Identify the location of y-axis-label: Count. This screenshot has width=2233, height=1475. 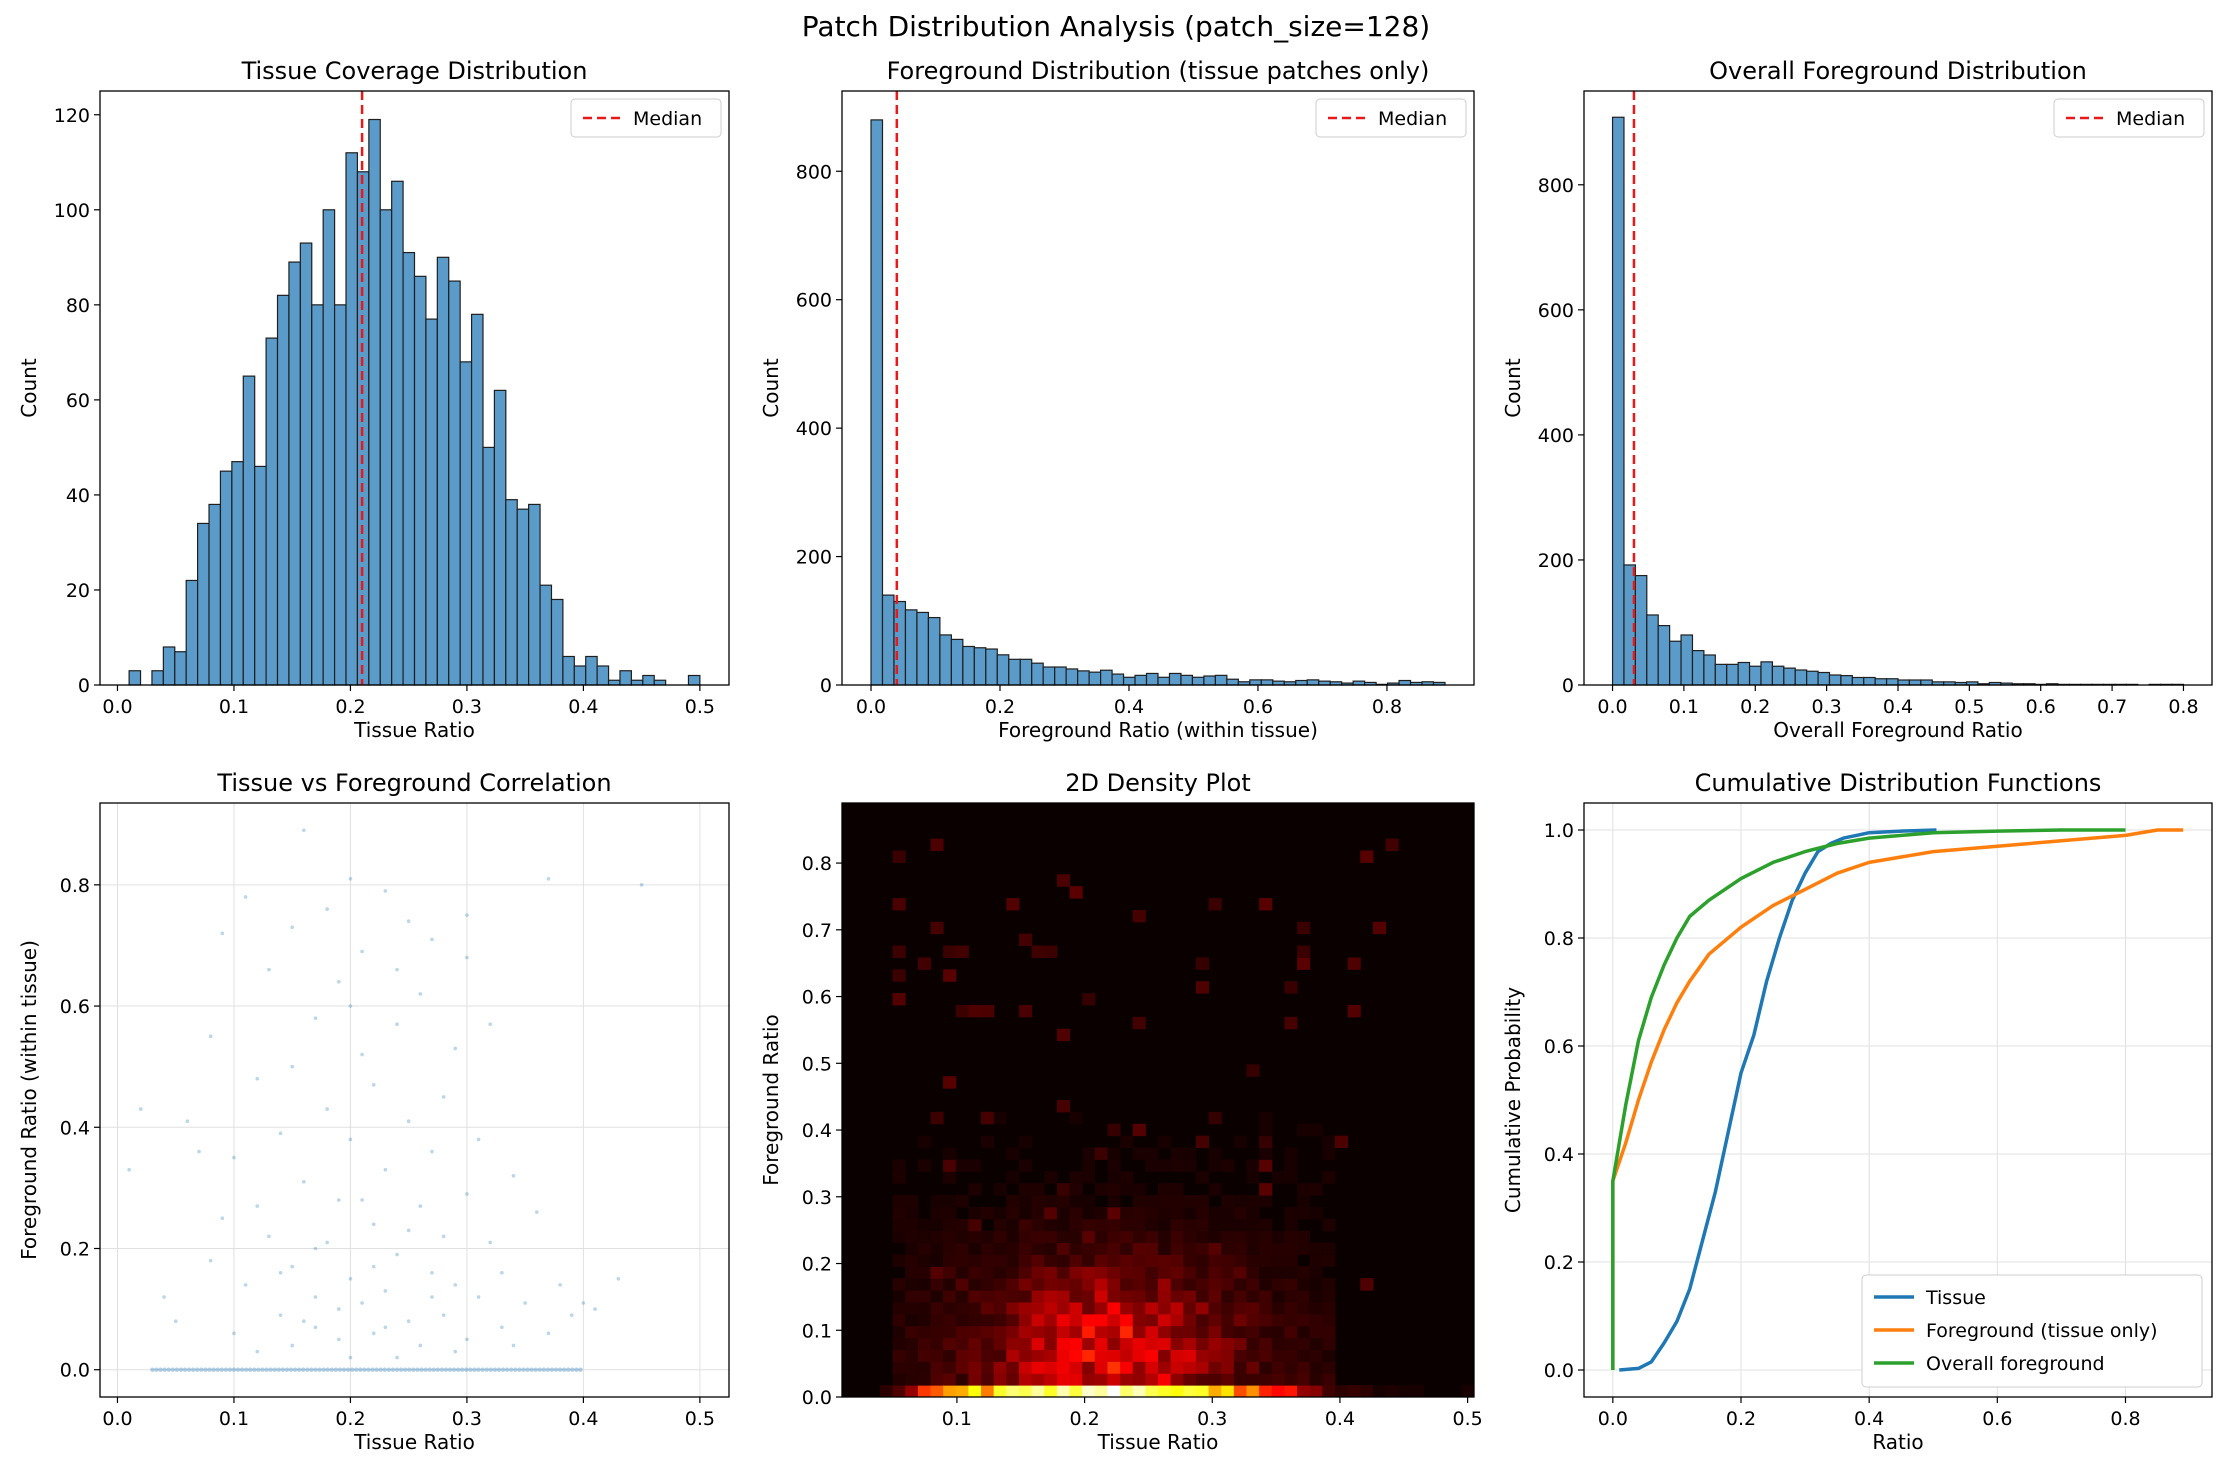
(29, 388).